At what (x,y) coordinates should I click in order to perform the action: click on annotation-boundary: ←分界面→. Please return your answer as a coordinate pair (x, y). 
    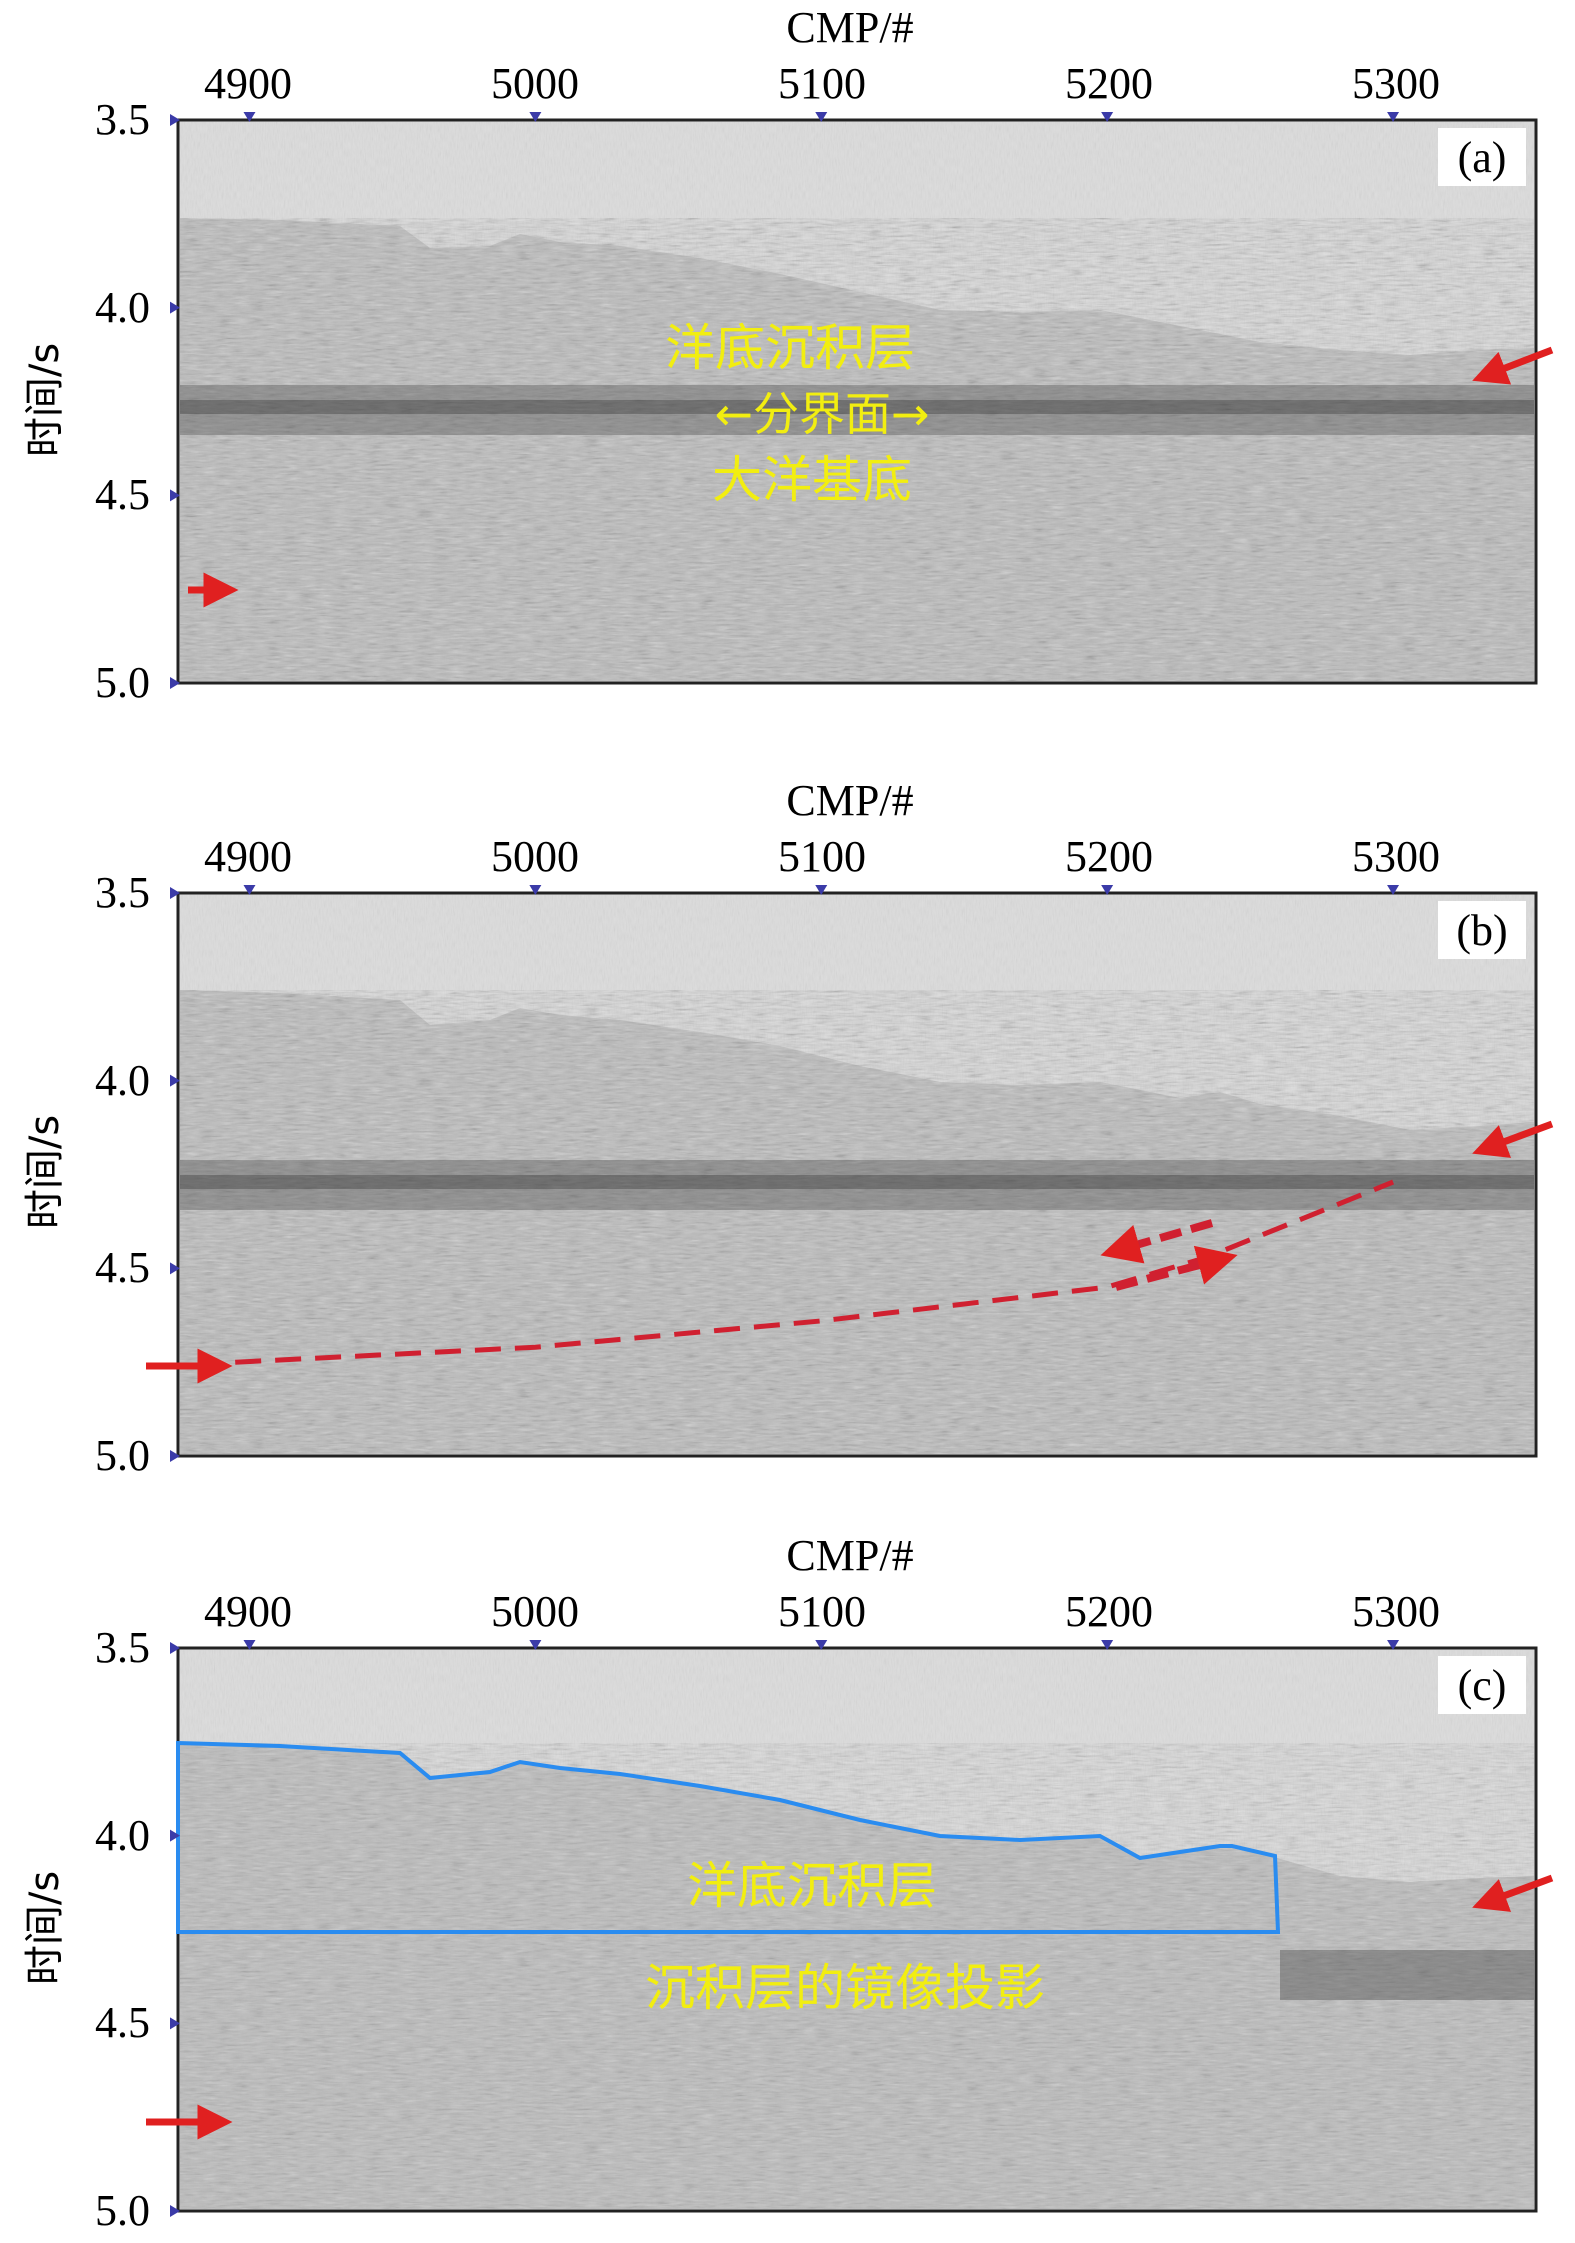
    Looking at the image, I should click on (821, 414).